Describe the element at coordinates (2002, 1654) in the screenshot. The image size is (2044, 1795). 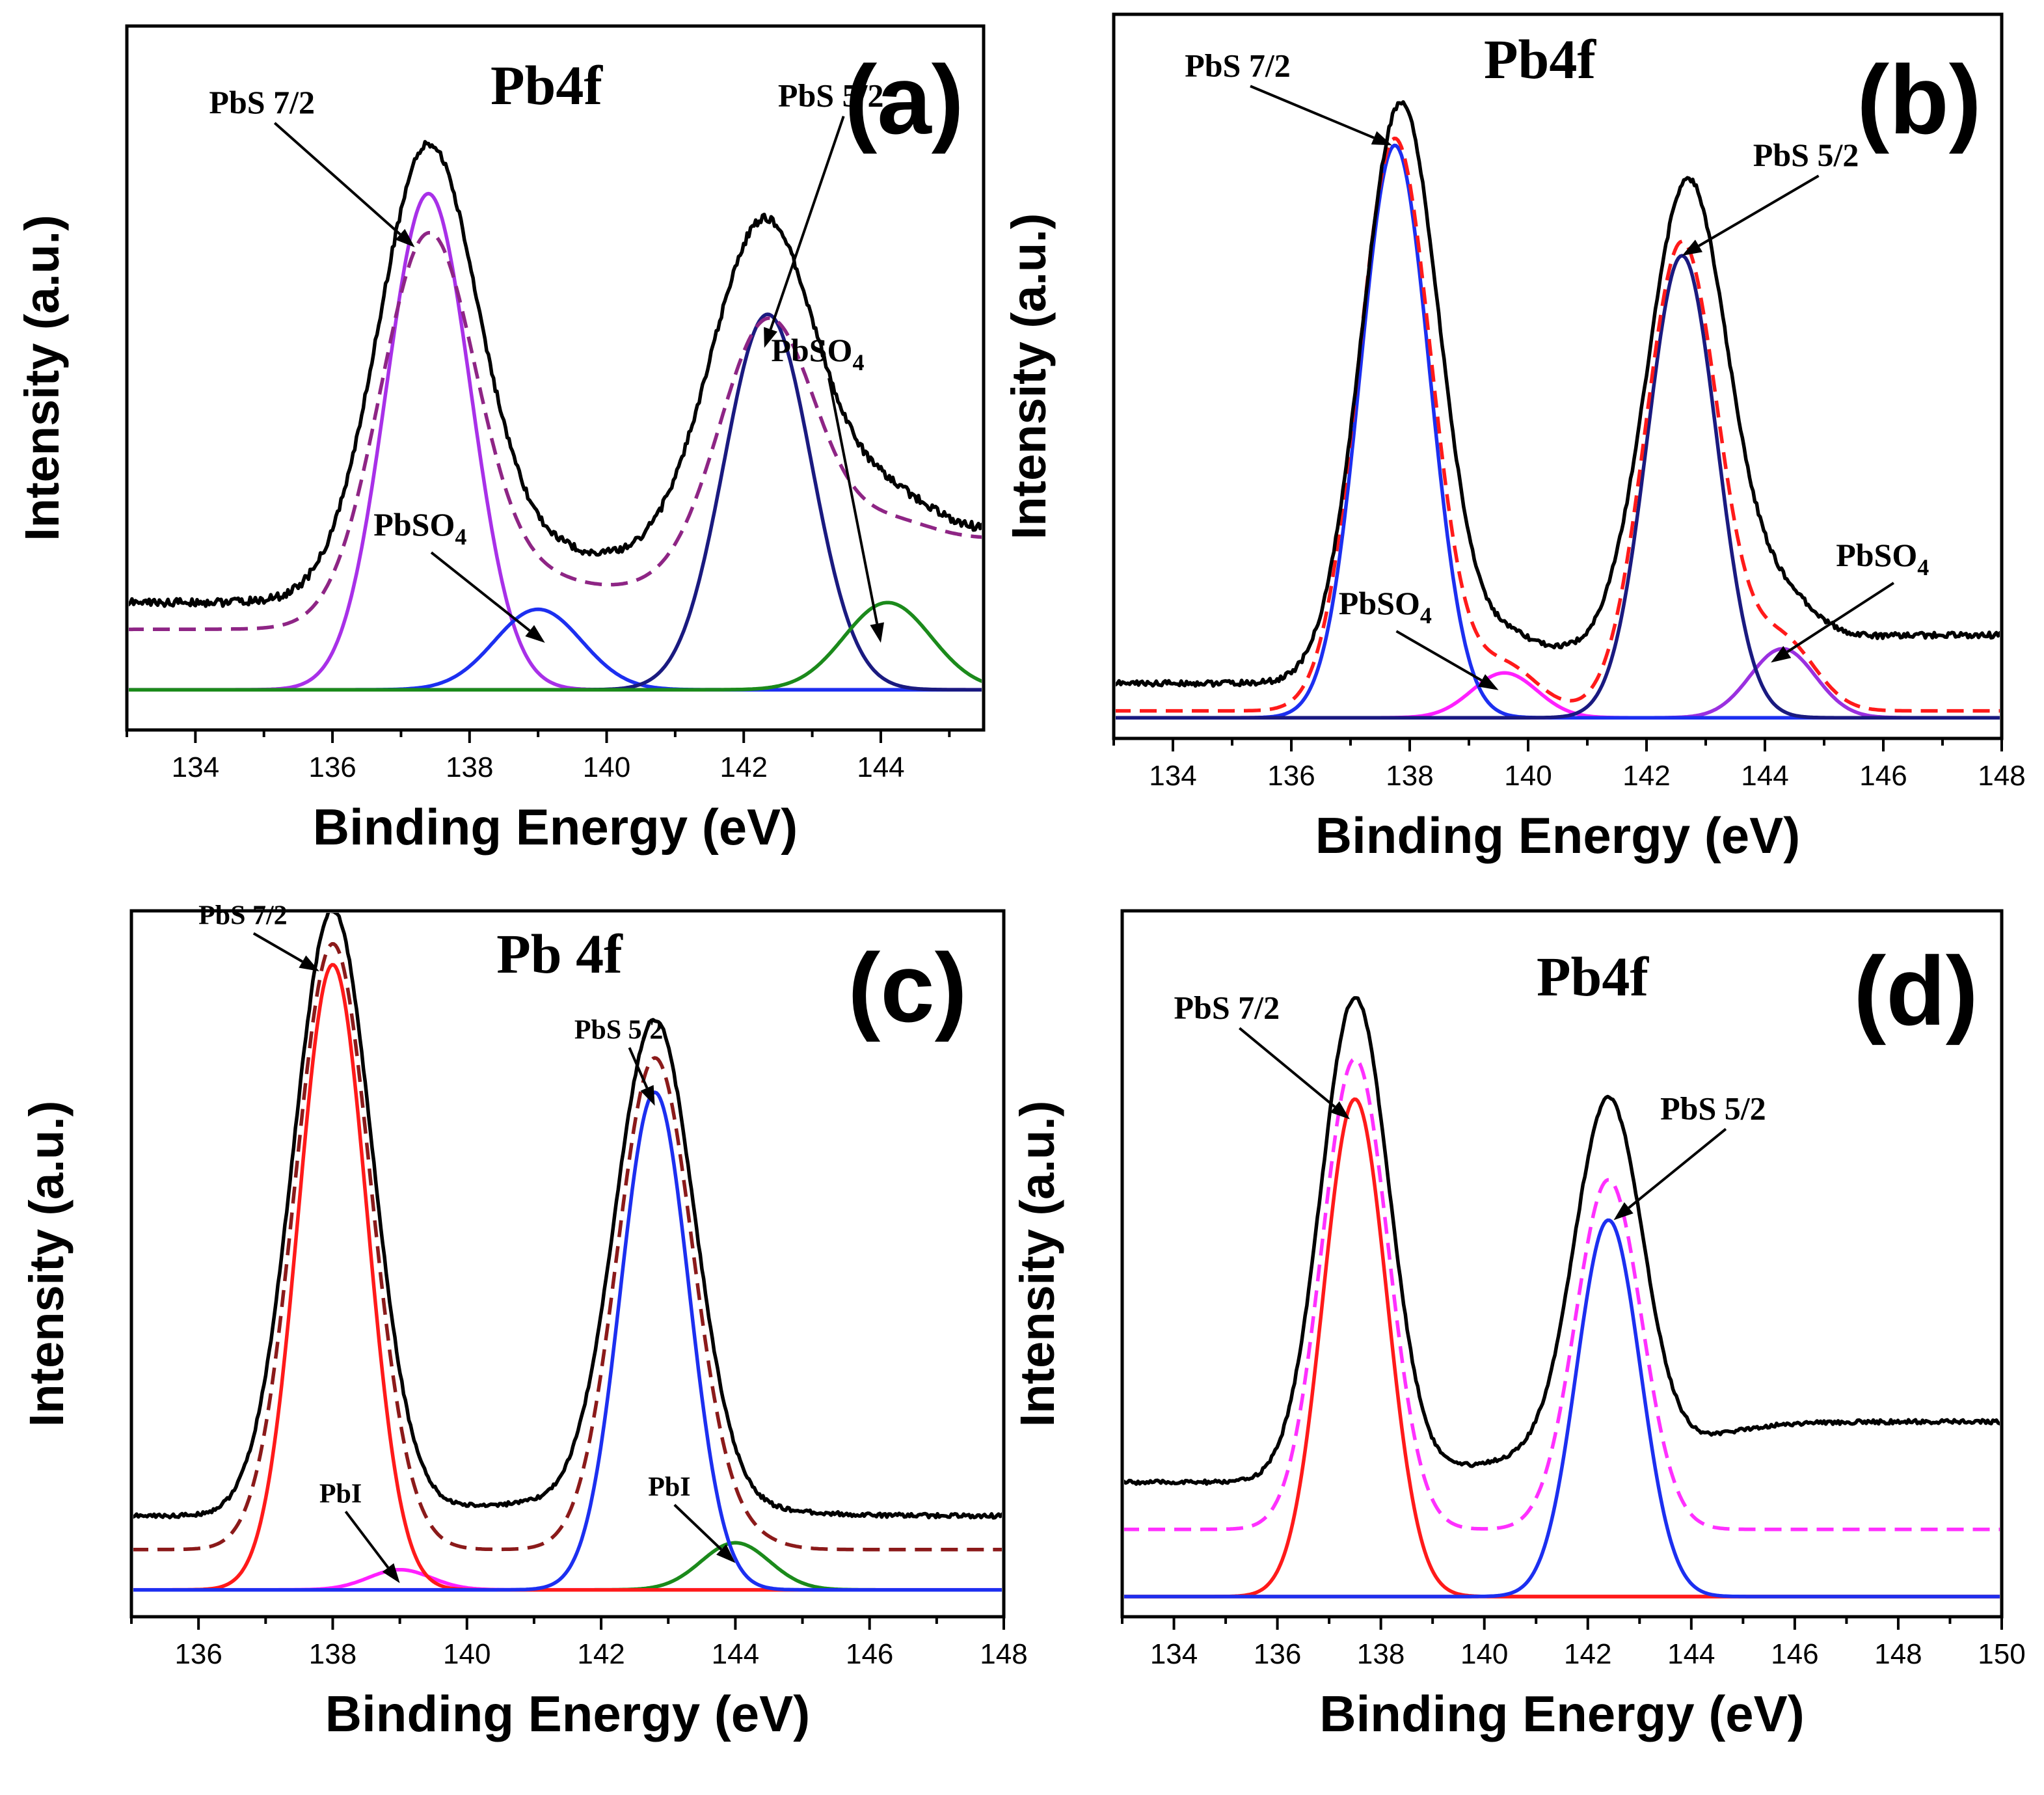
I see `x-tick-label: 150` at that location.